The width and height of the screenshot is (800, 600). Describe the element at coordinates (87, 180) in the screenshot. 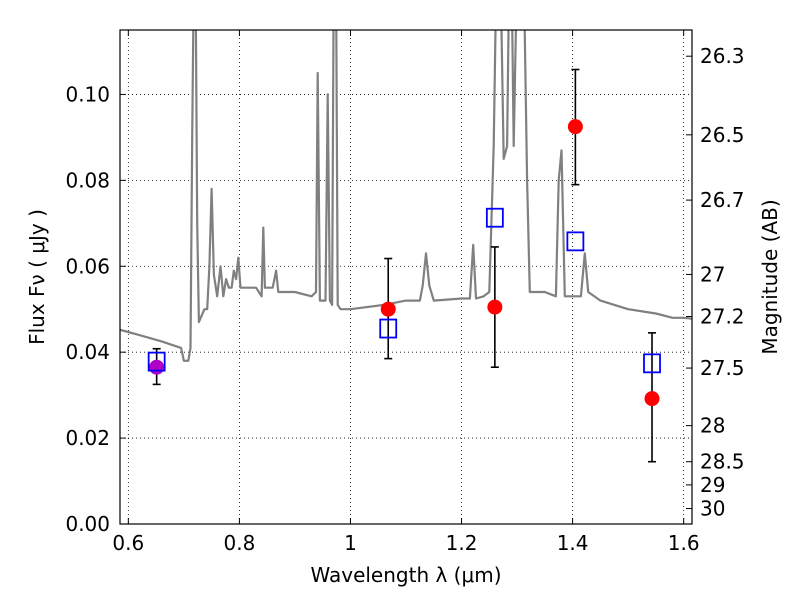

I see `y-tick-label: 0.08` at that location.